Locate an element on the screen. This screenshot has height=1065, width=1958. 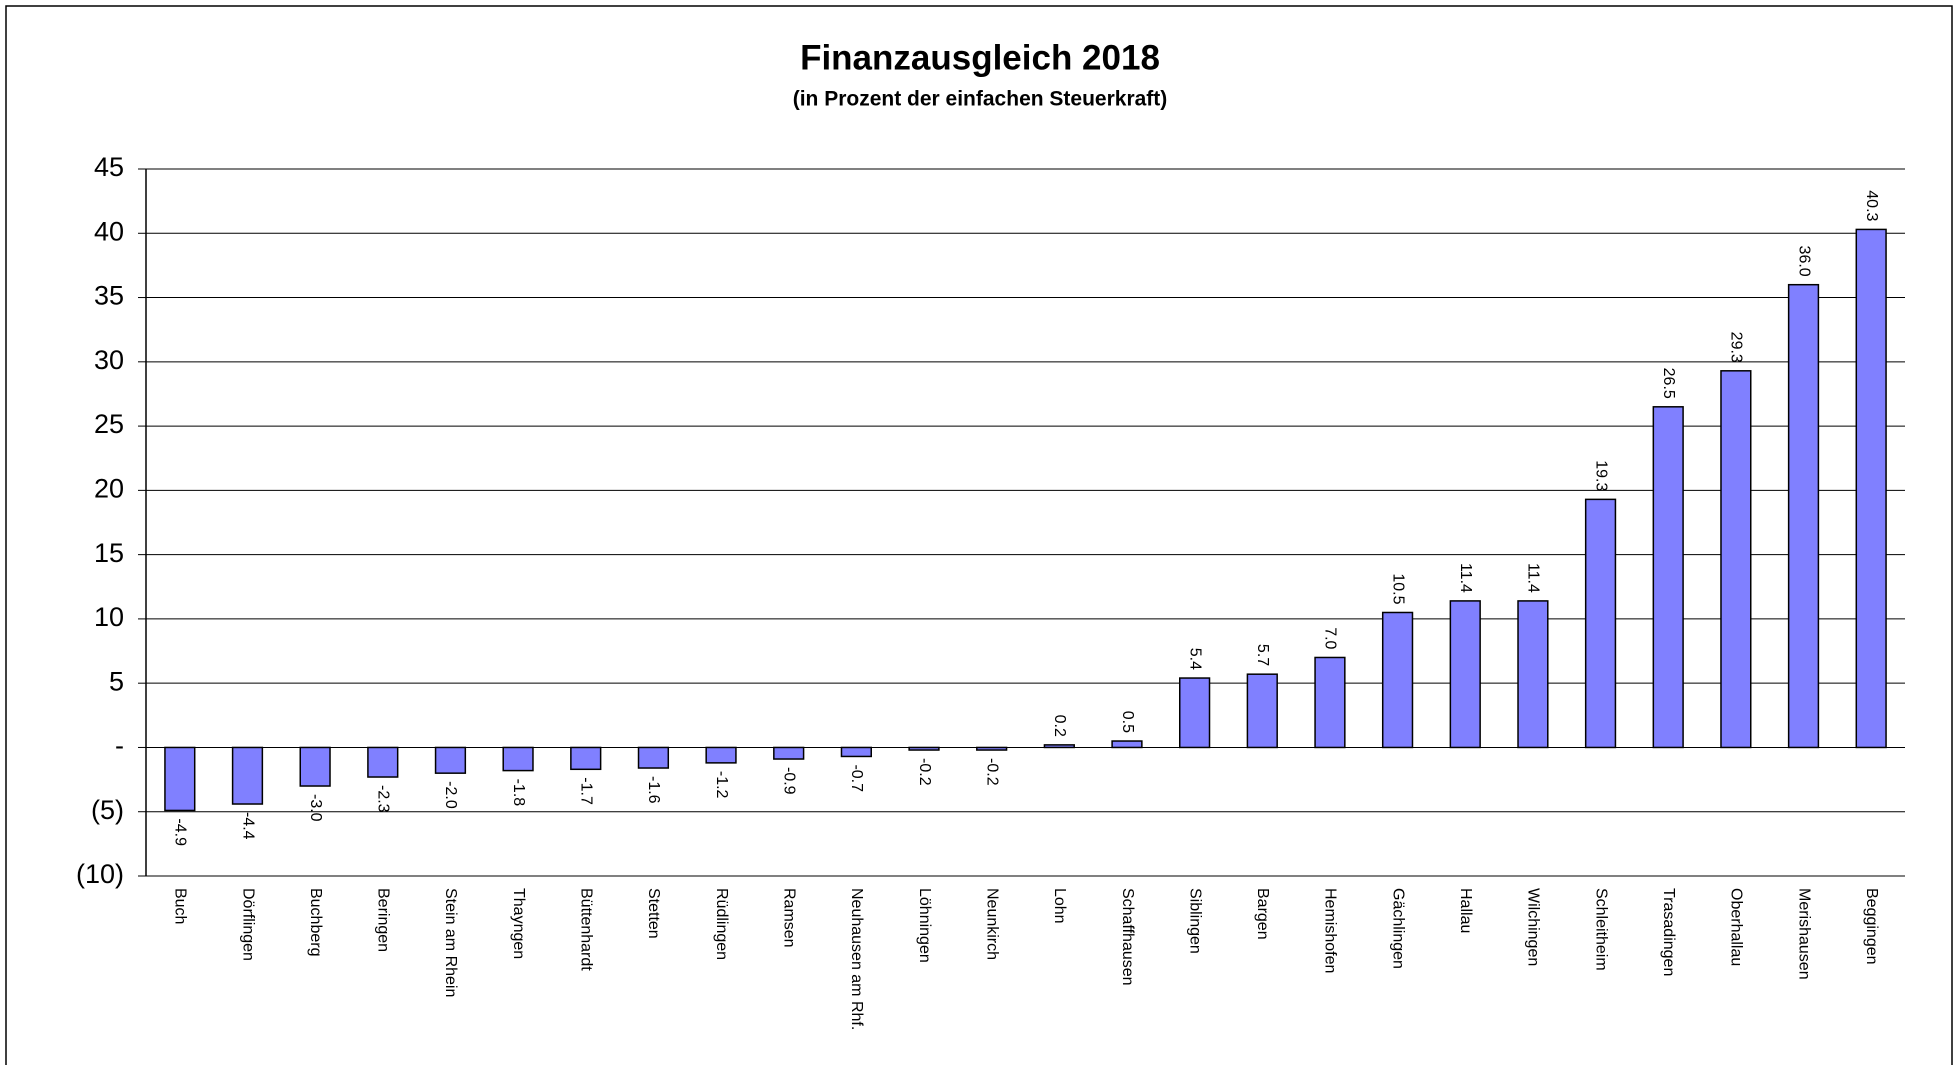
y-tick-label: 25 is located at coordinates (109, 424).